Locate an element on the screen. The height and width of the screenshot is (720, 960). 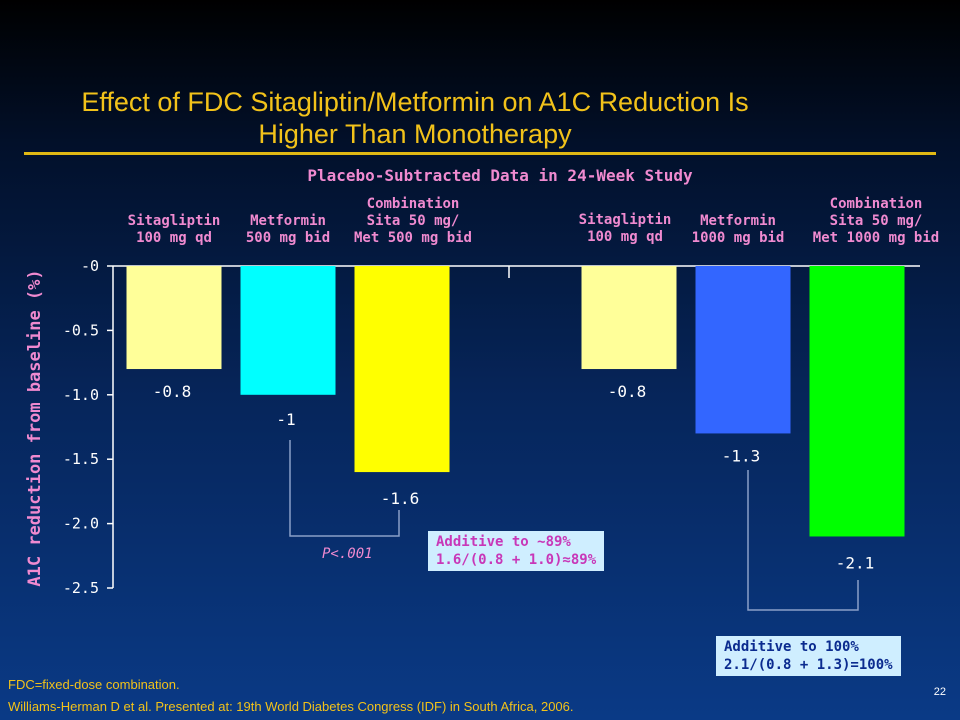
category-label-5: Metformin 1000 mg bid is located at coordinates (738, 230).